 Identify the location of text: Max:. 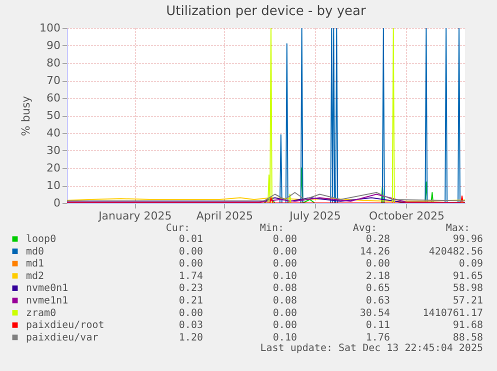
(458, 228).